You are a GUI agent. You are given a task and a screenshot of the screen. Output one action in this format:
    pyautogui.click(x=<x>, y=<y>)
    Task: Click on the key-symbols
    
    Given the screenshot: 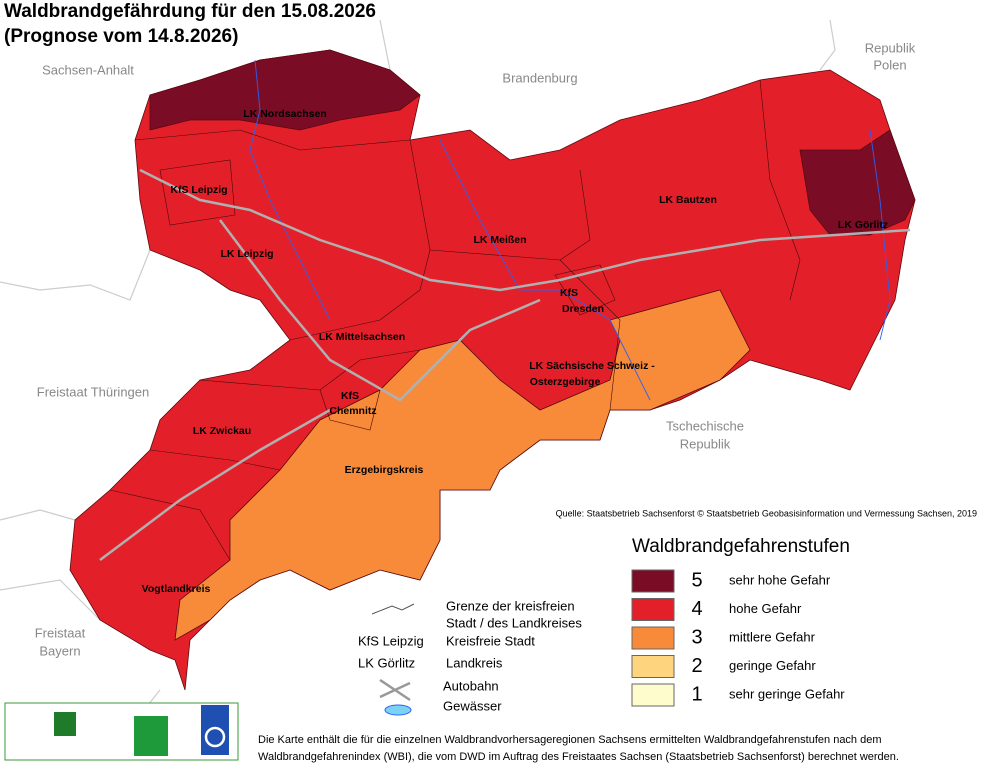 What is the action you would take?
    pyautogui.click(x=393, y=659)
    